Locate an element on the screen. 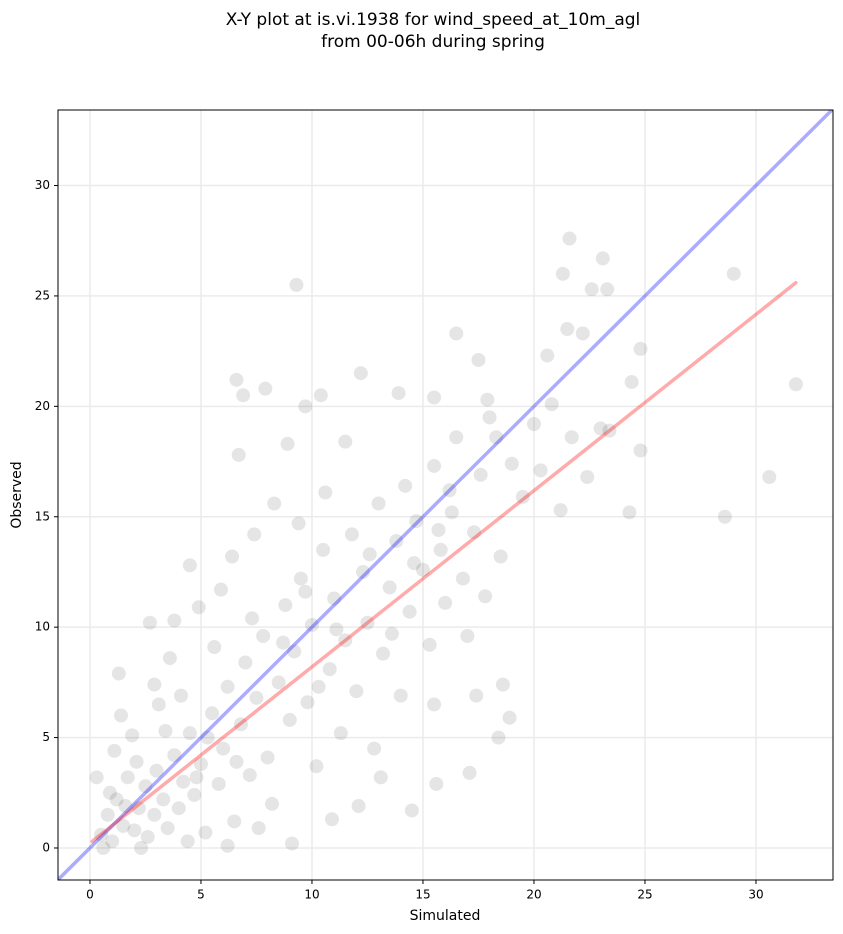  y-tick-label: 25 is located at coordinates (42, 295).